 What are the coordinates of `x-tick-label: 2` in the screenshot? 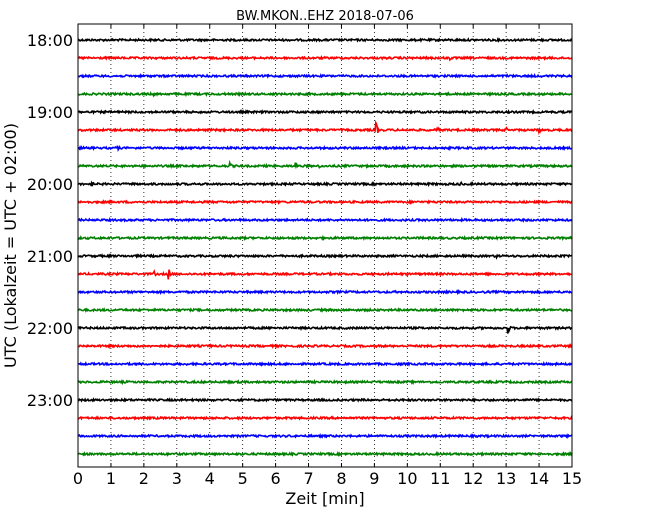 It's located at (144, 478).